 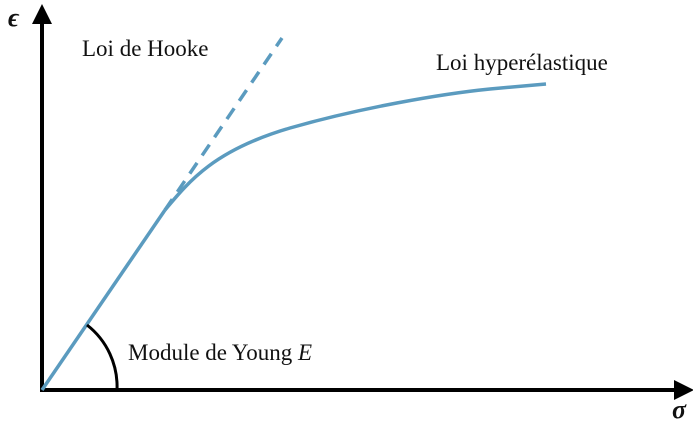 What do you see at coordinates (102, 357) in the screenshot?
I see `angle-arc` at bounding box center [102, 357].